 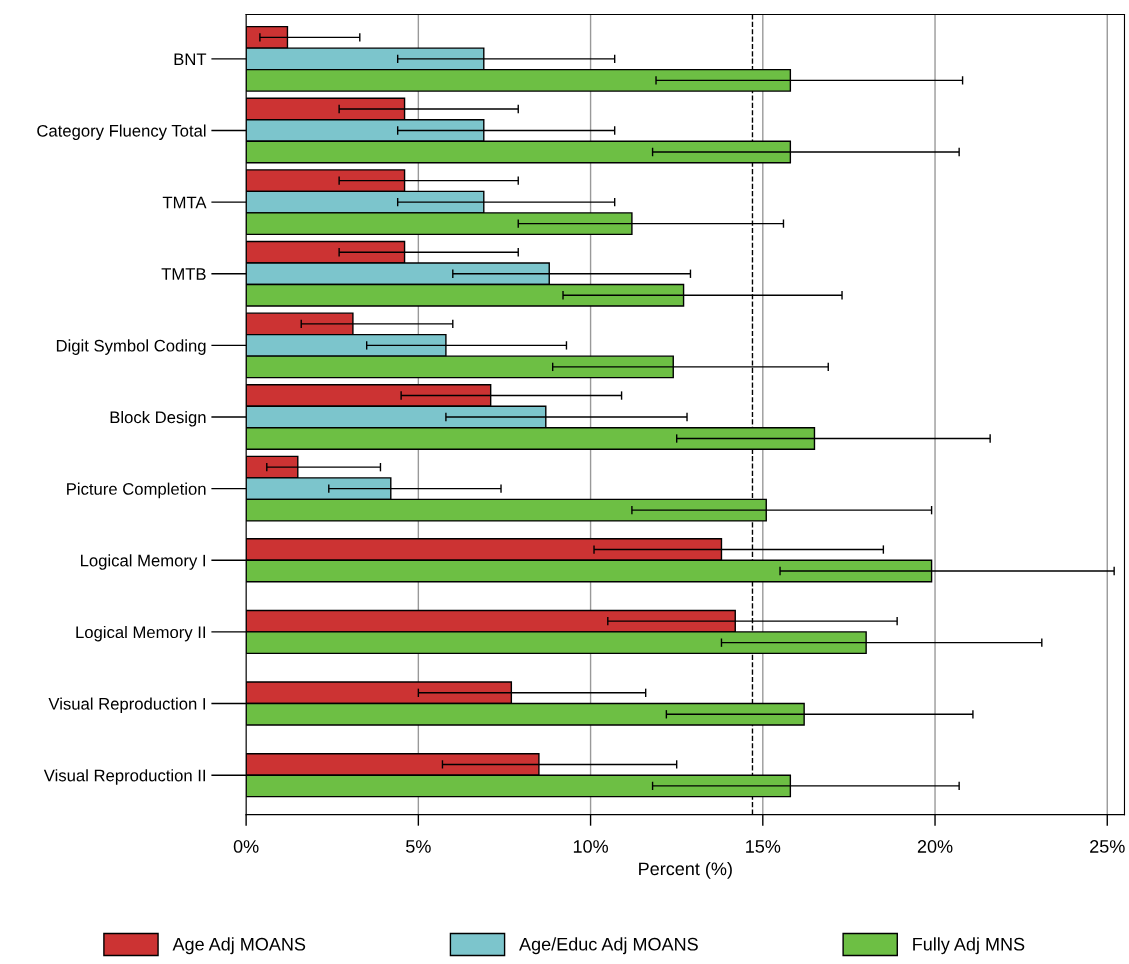 I want to click on y-tick-label: Visual Reproduction II, so click(x=124, y=777).